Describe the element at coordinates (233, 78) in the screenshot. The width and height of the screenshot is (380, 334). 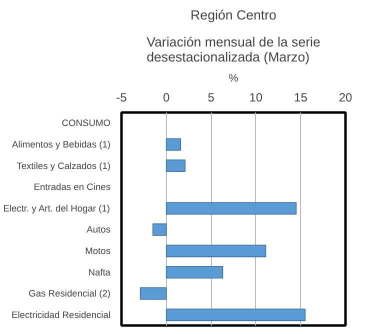
I see `x-axis-title: %` at that location.